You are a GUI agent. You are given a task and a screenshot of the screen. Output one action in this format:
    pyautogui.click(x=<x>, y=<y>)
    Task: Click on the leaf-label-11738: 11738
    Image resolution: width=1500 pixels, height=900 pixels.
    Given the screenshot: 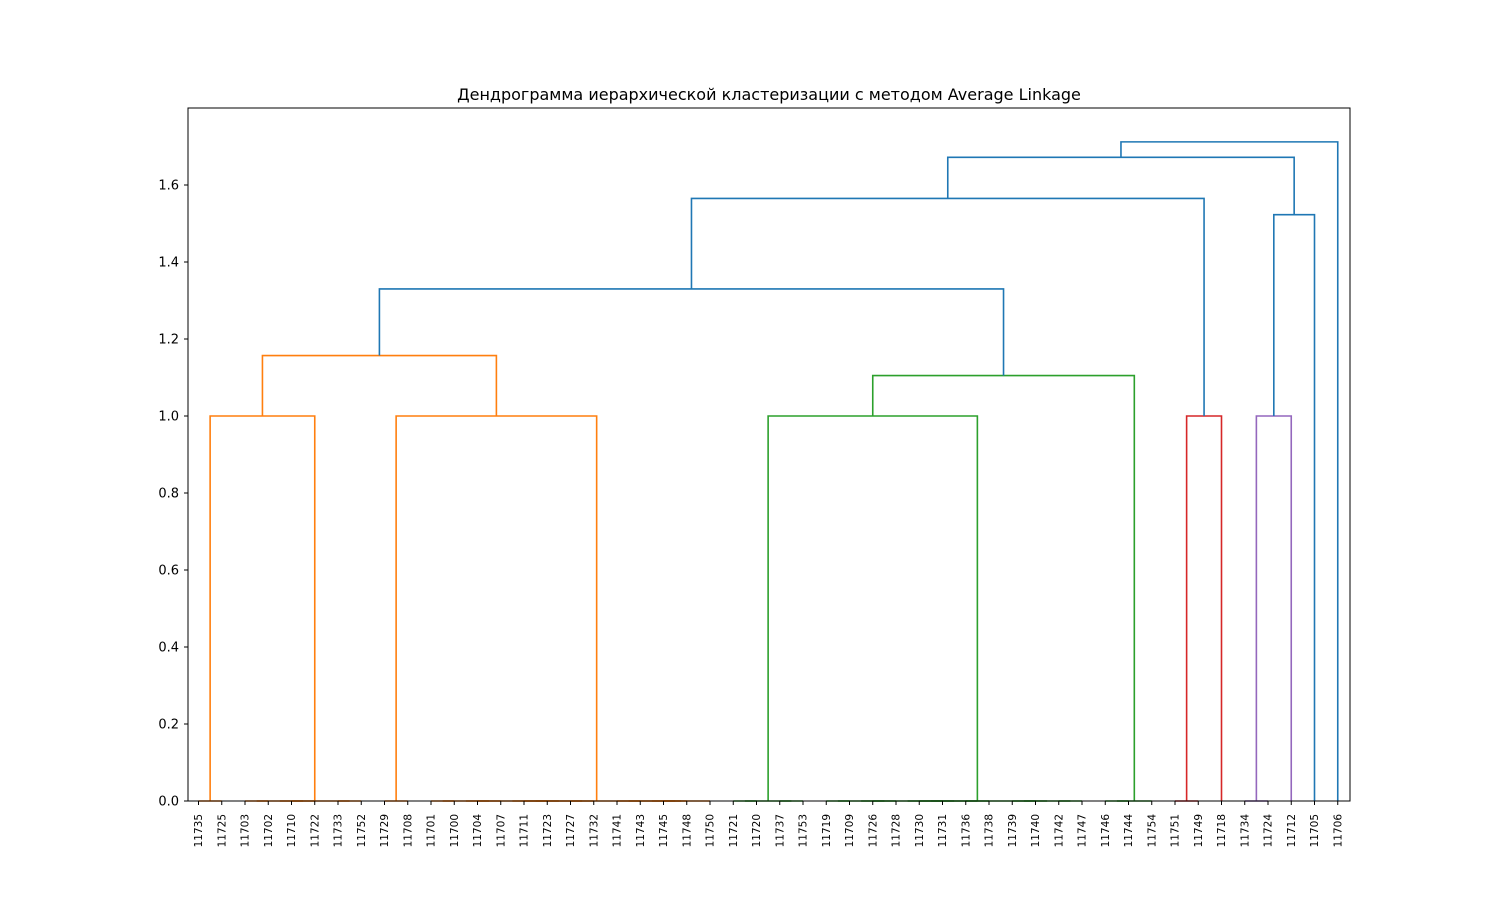 What is the action you would take?
    pyautogui.click(x=990, y=830)
    